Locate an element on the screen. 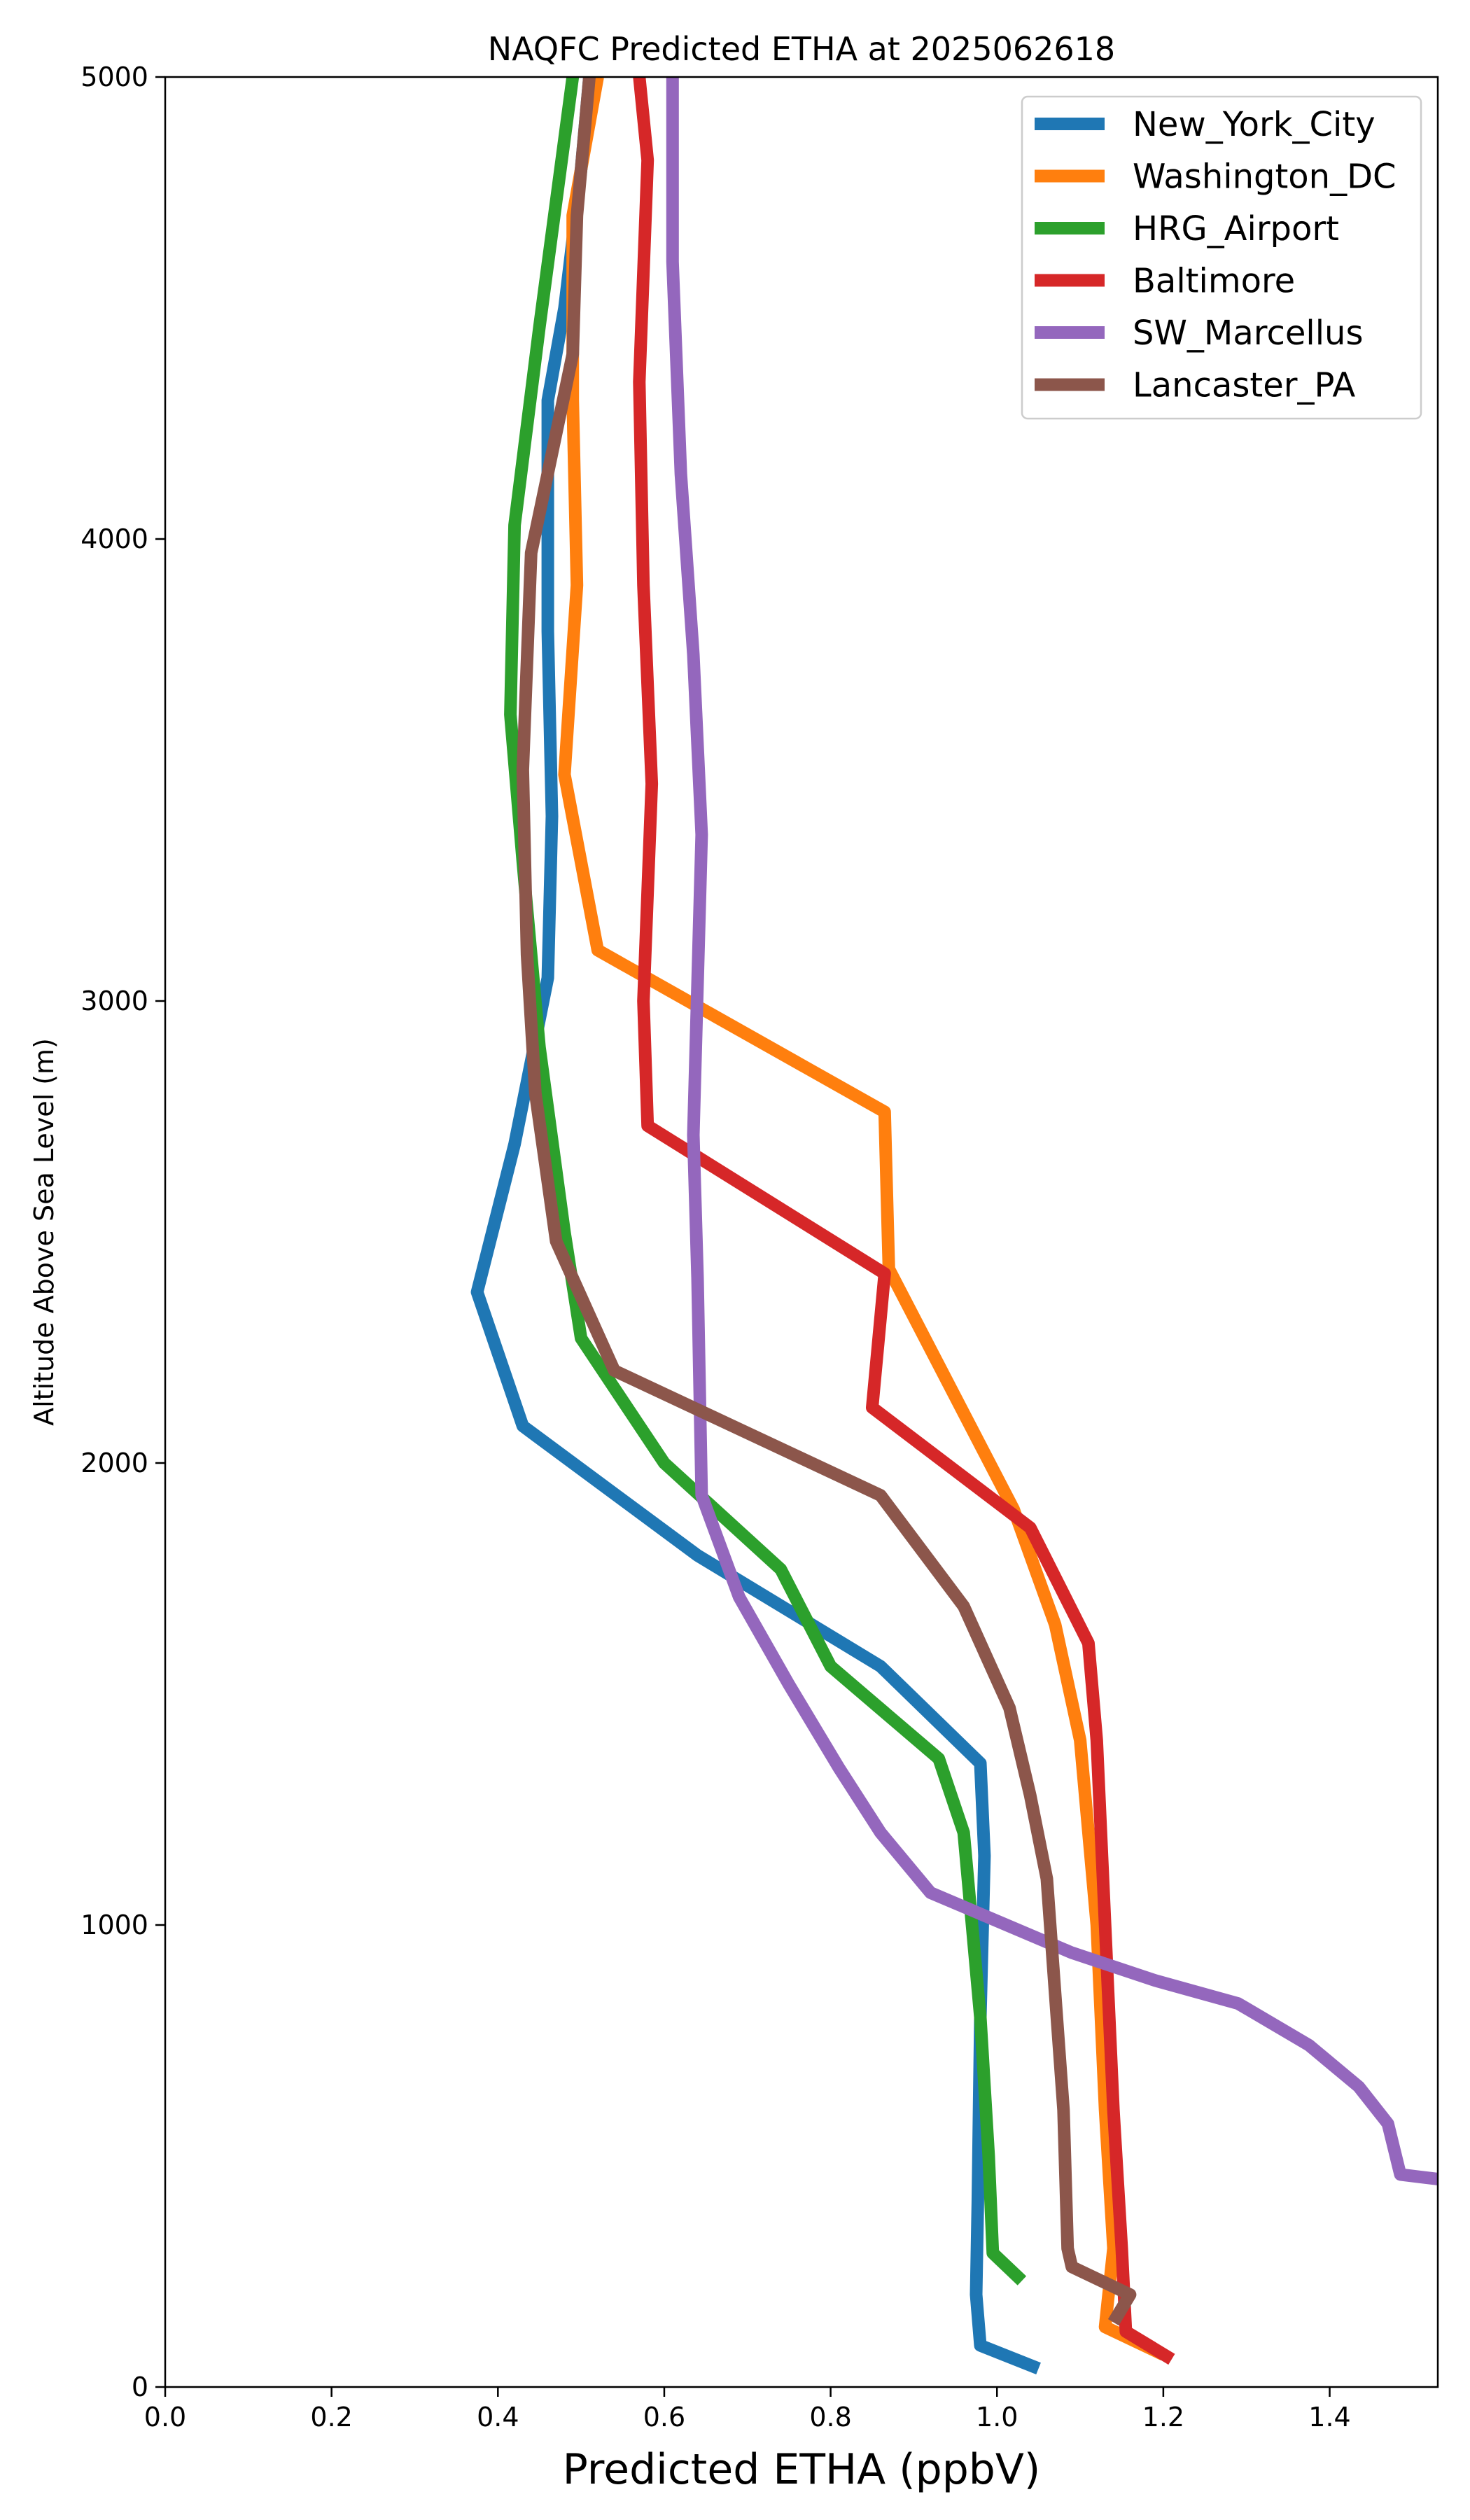  legend-box is located at coordinates (1221, 257).